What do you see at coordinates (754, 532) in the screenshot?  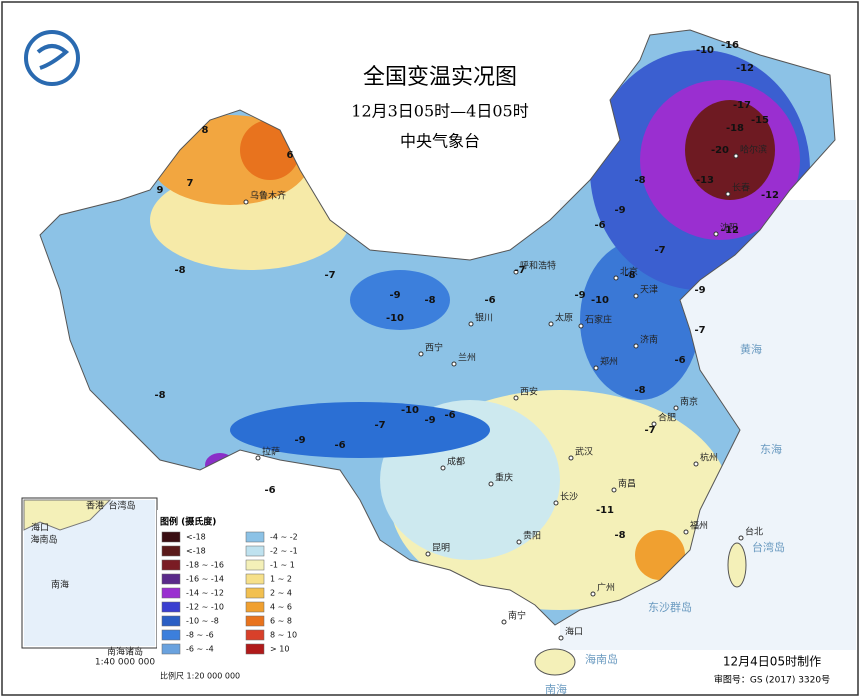 I see `city-name: 台北` at bounding box center [754, 532].